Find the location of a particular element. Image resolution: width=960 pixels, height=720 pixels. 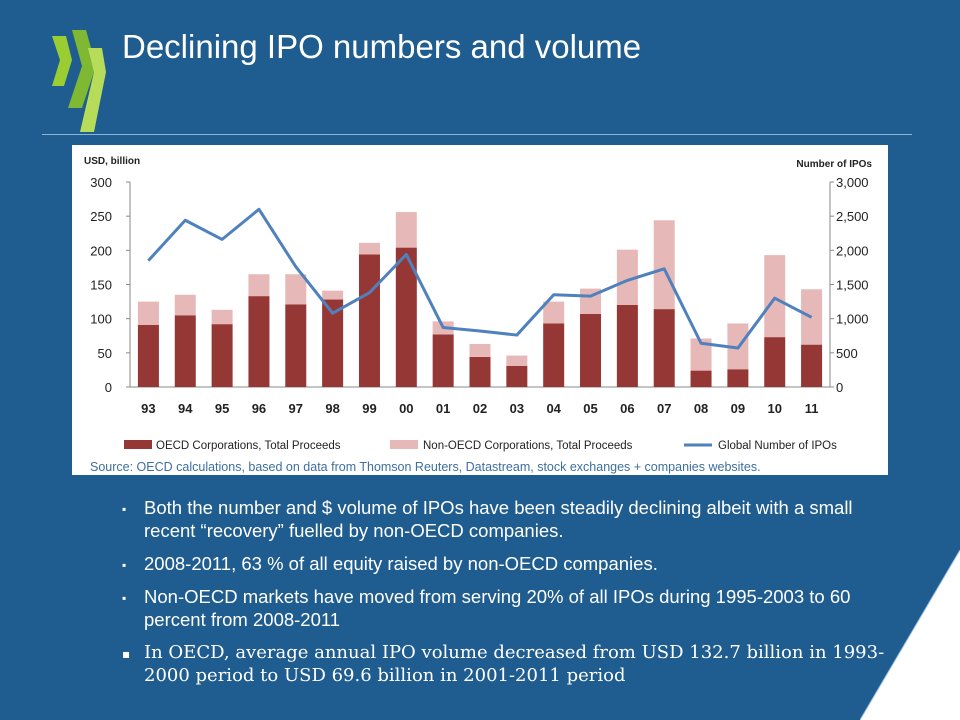

right-tick-label: 3,000 is located at coordinates (852, 182).